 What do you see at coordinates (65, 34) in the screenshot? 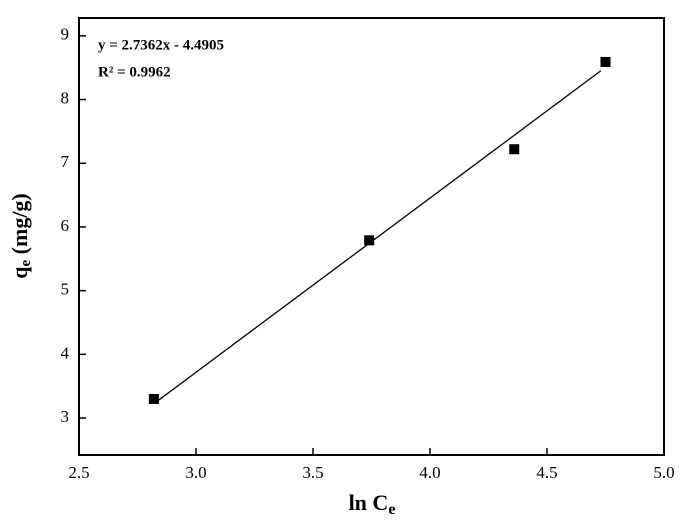
I see `y-tick-label: 9` at bounding box center [65, 34].